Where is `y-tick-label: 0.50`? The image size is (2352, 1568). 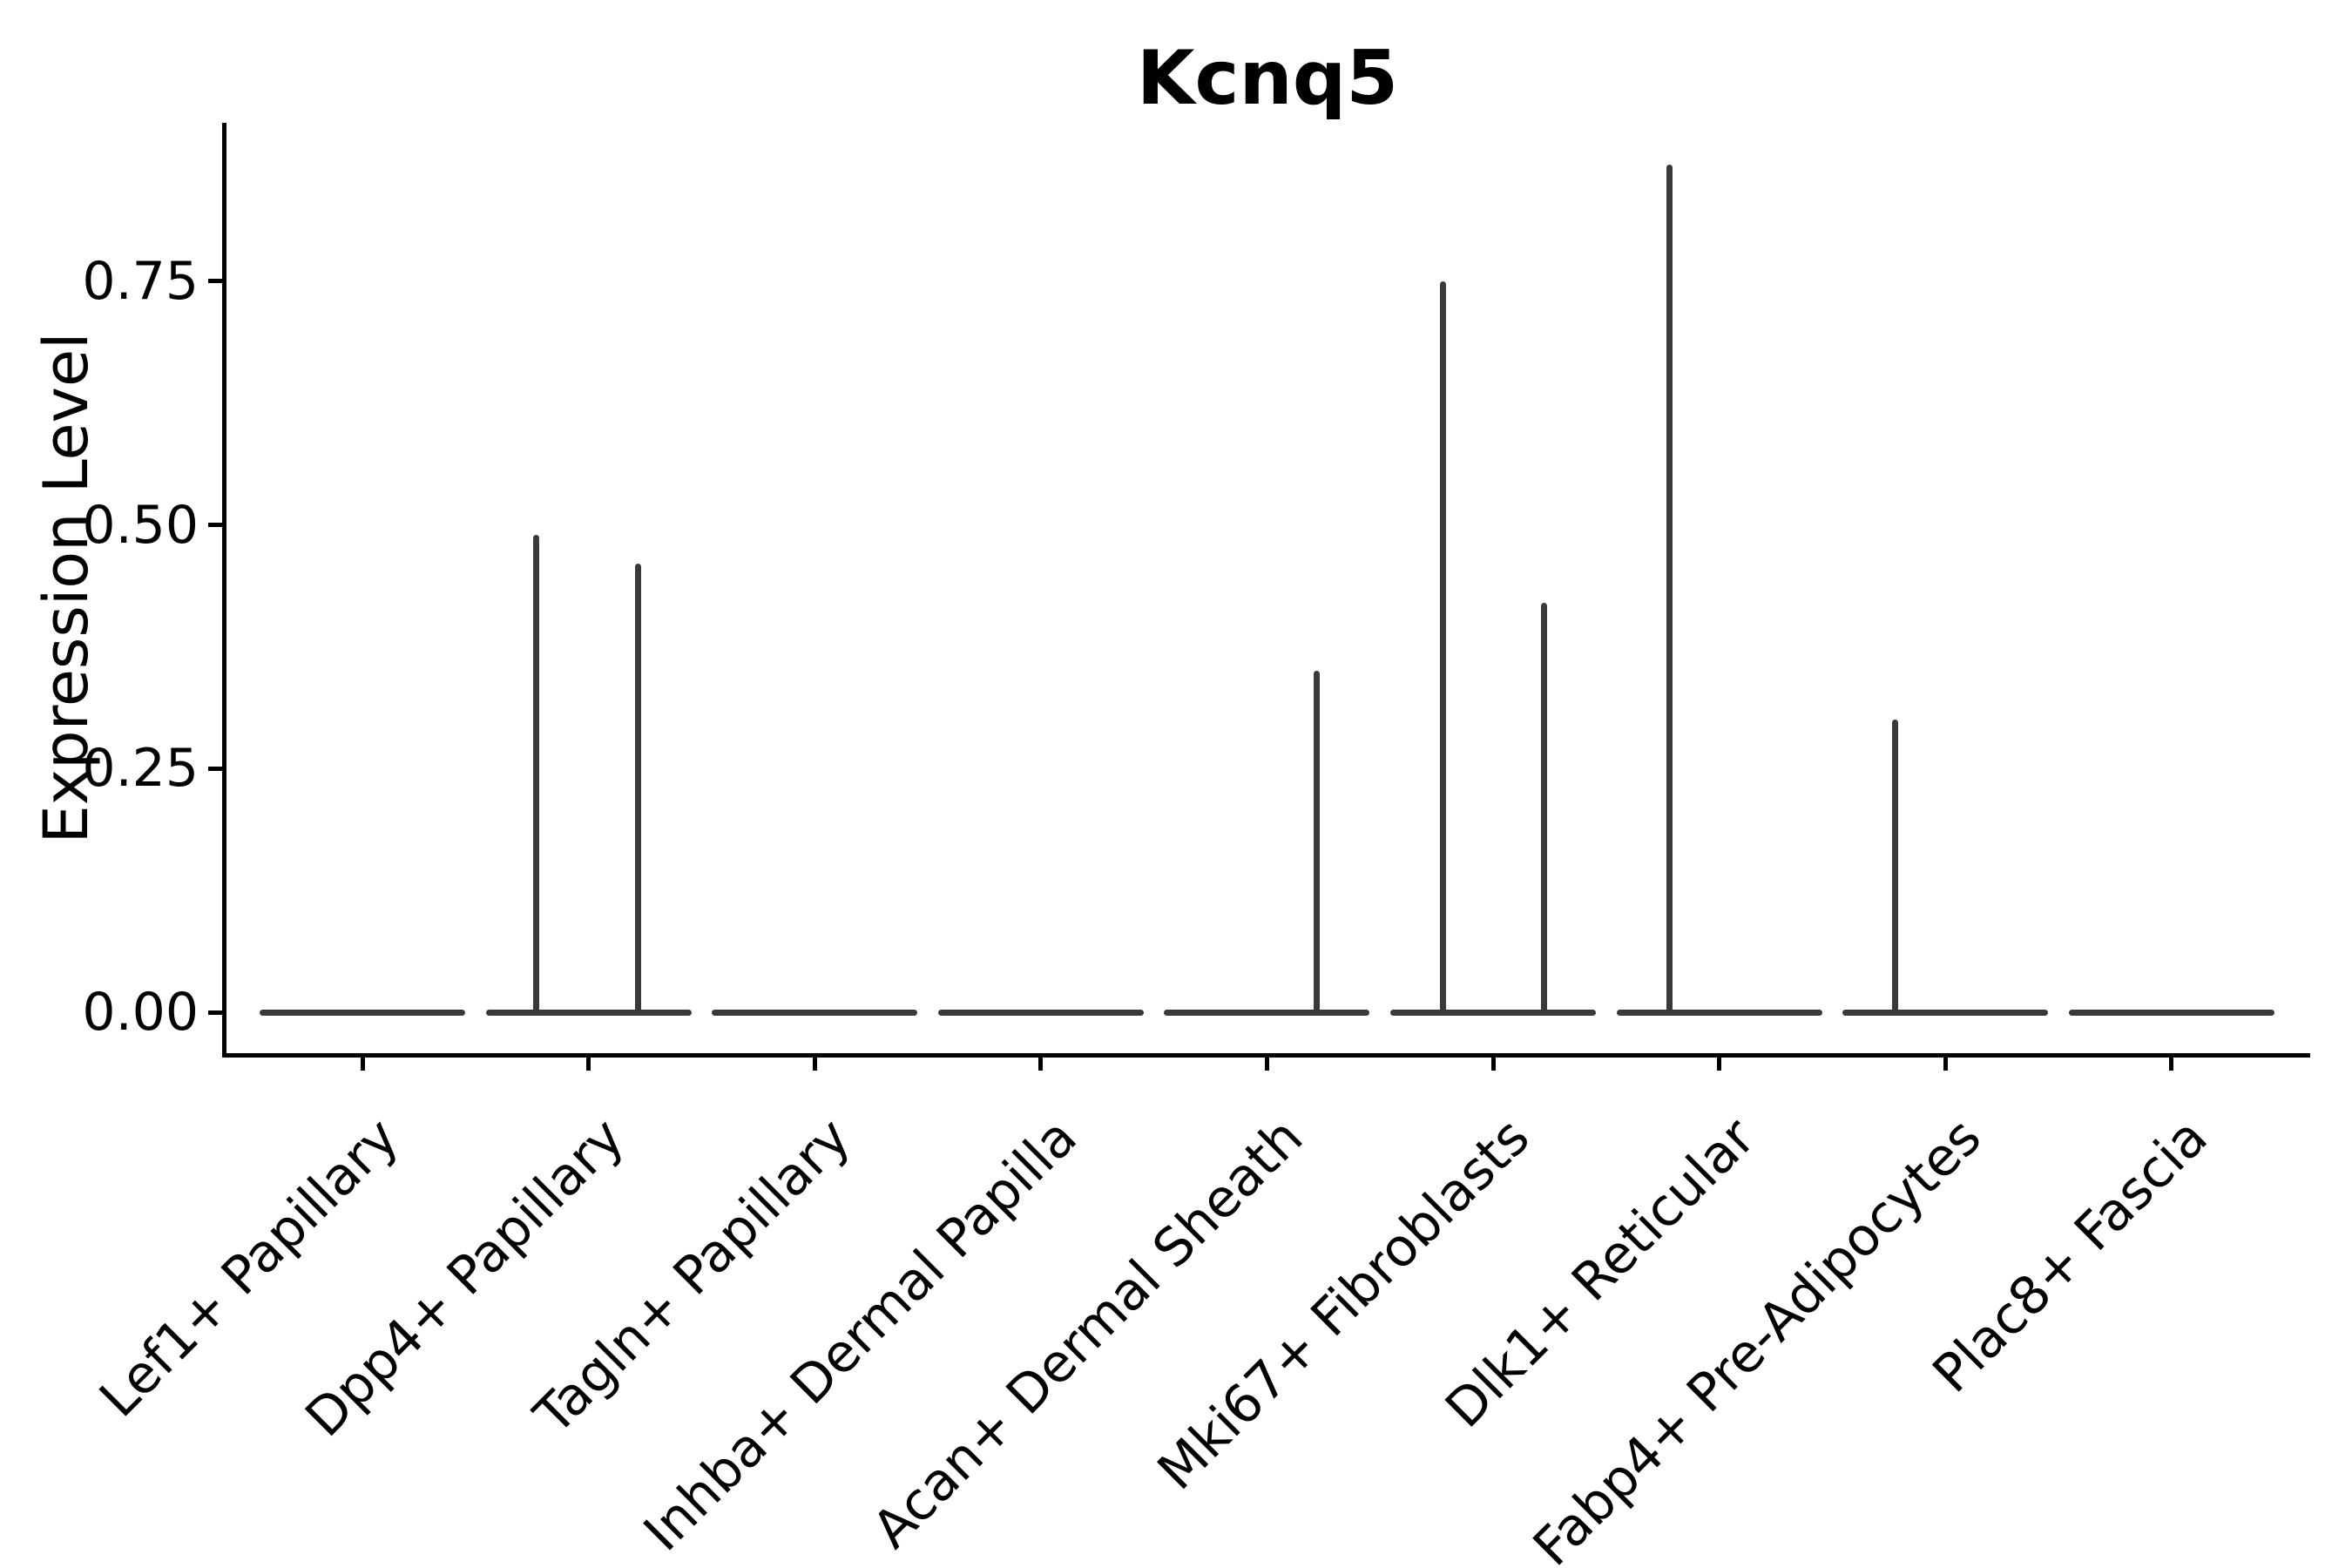
y-tick-label: 0.50 is located at coordinates (140, 525).